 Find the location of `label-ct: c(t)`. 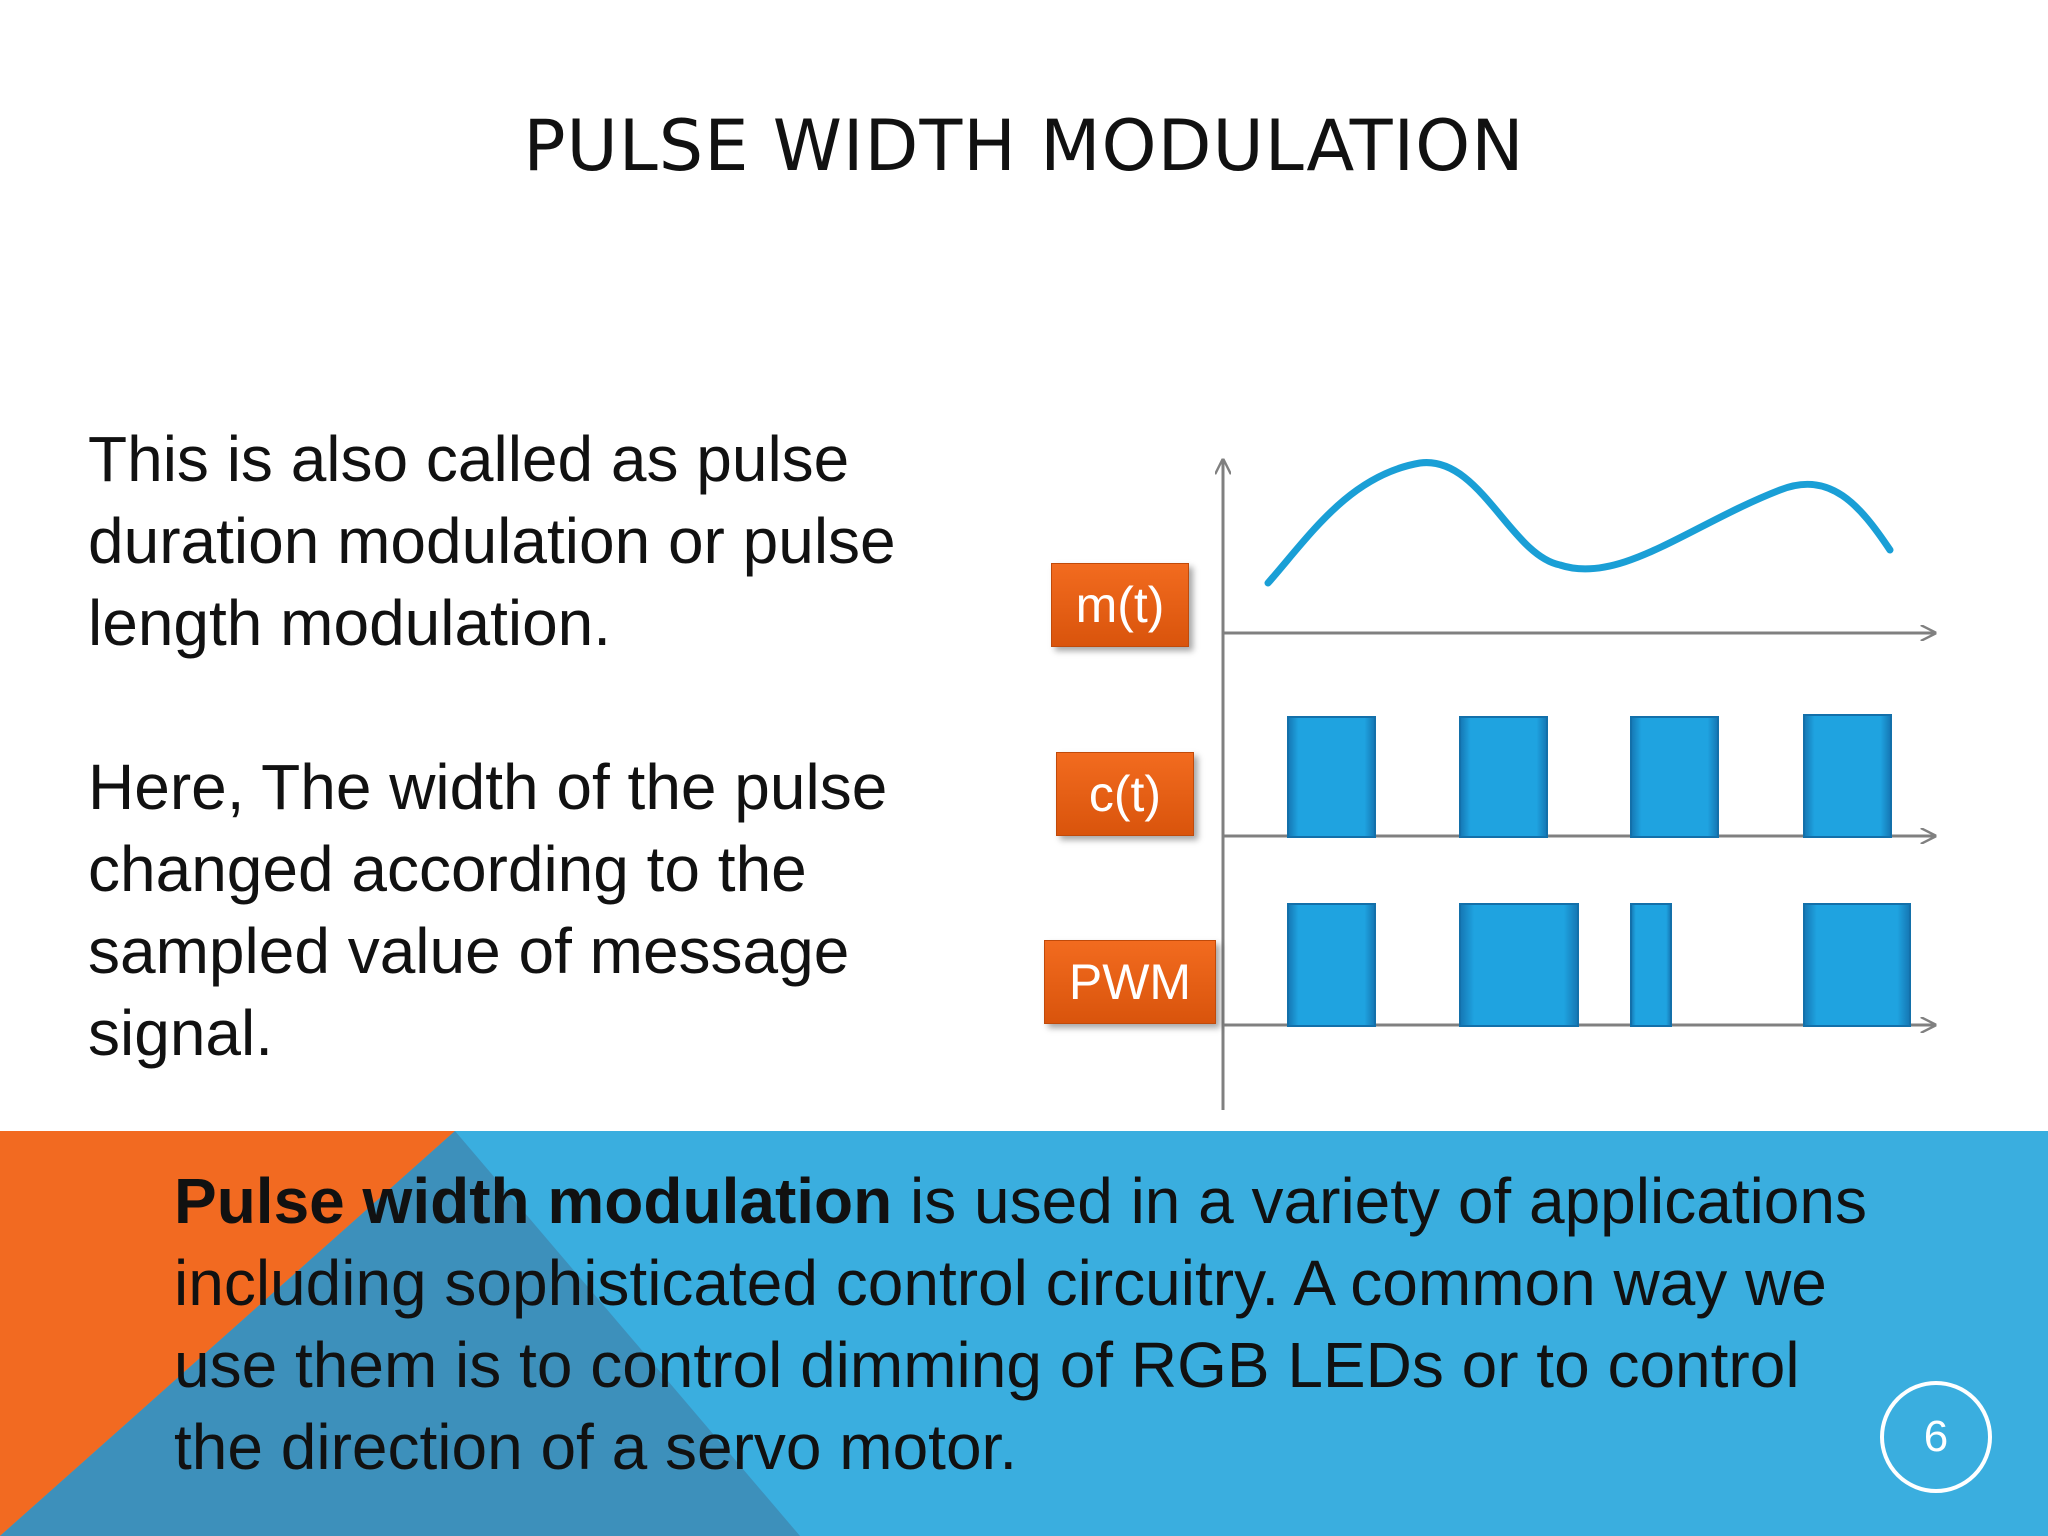

label-ct: c(t) is located at coordinates (1125, 794).